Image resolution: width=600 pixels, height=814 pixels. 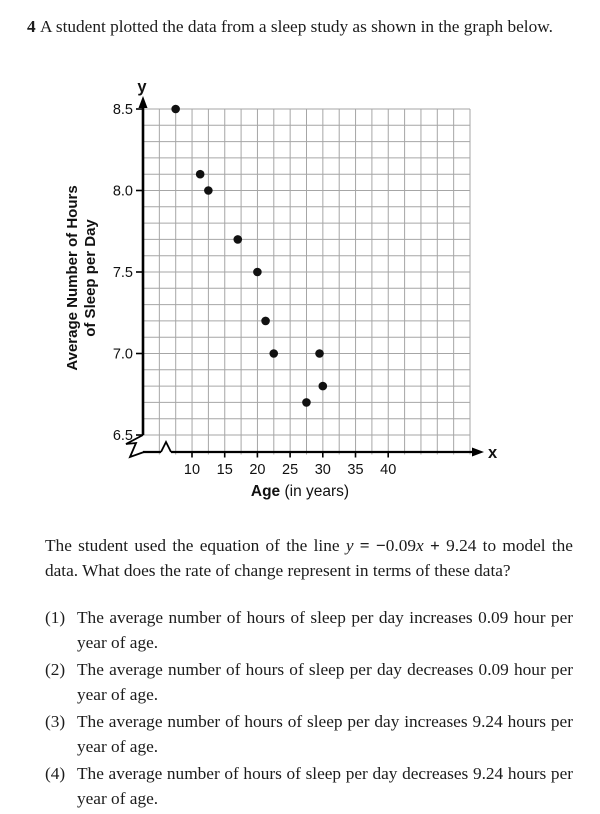 What do you see at coordinates (401, 545) in the screenshot?
I see `equation-coefficient: 0.09` at bounding box center [401, 545].